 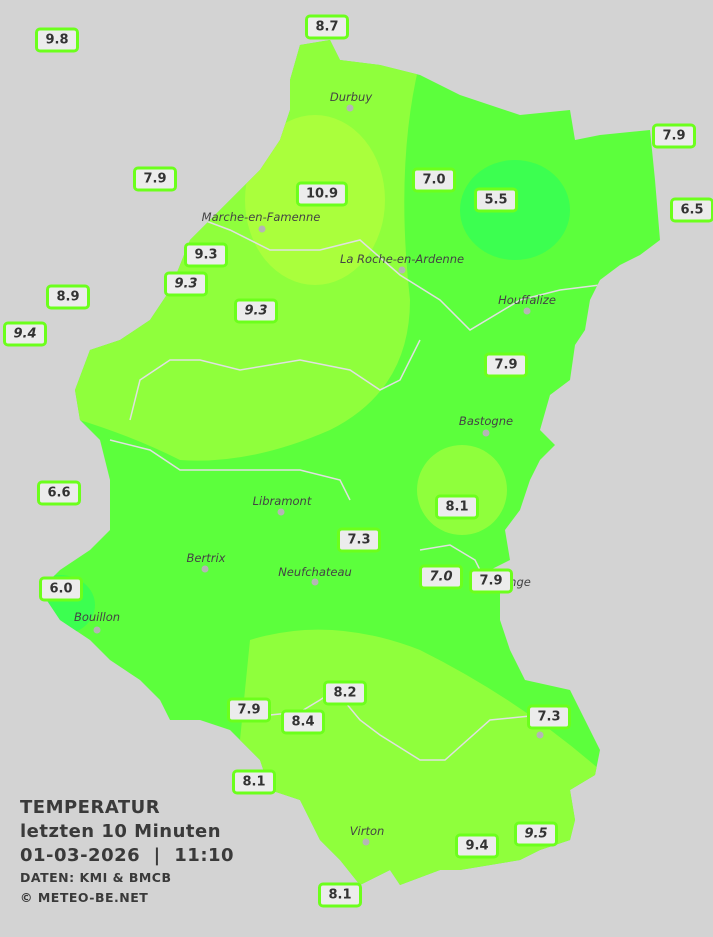 I want to click on station-label: 6.5, so click(x=691, y=210).